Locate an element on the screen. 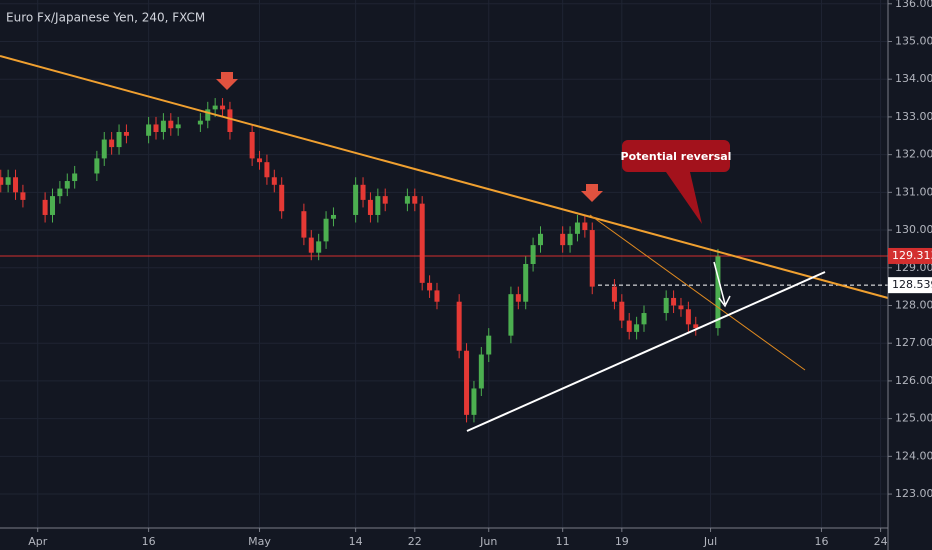 The image size is (932, 550). marker-price-label: 128.539 is located at coordinates (912, 284).